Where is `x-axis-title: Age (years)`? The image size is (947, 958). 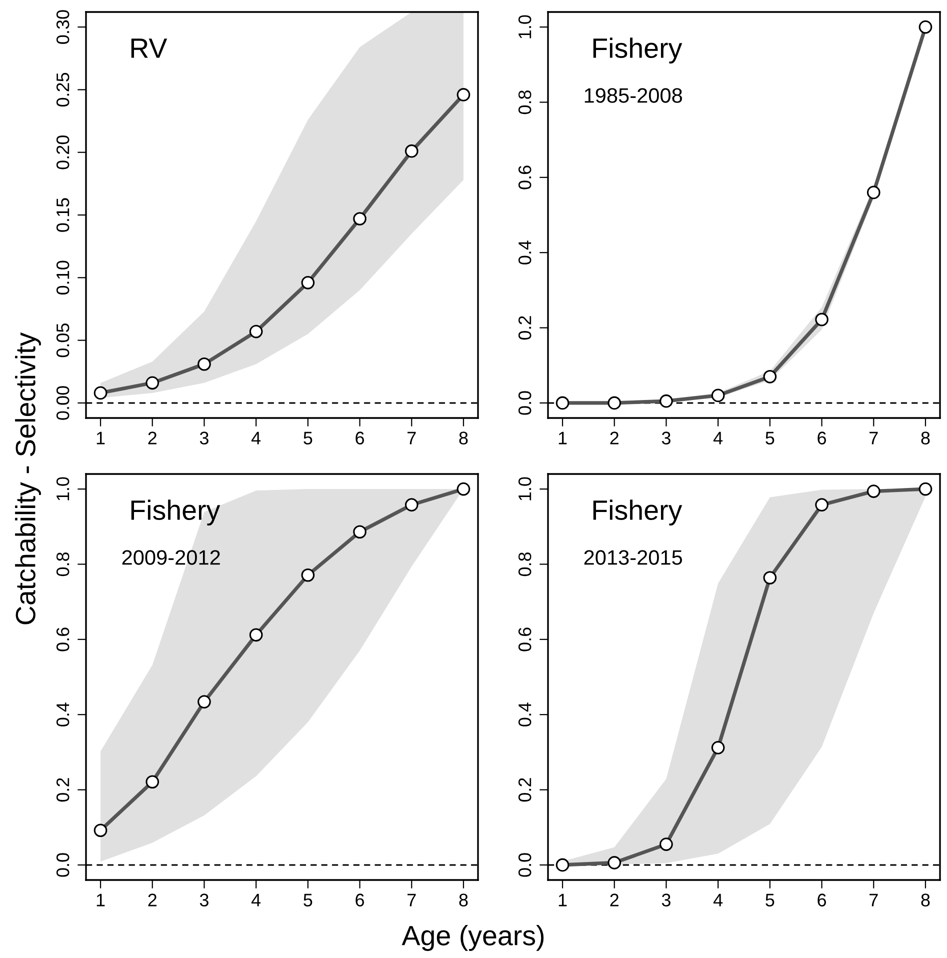 x-axis-title: Age (years) is located at coordinates (473, 938).